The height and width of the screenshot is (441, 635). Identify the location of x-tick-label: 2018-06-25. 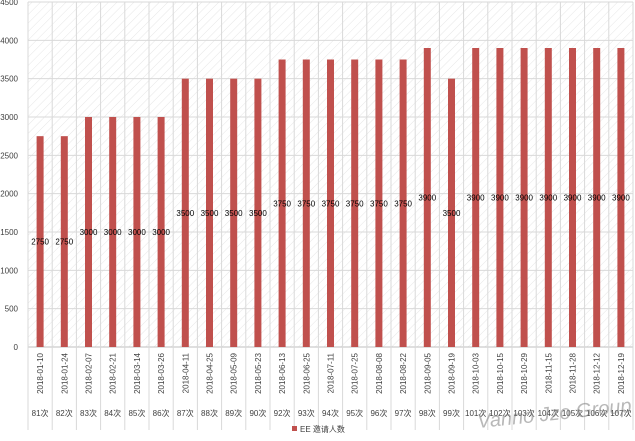
(306, 372).